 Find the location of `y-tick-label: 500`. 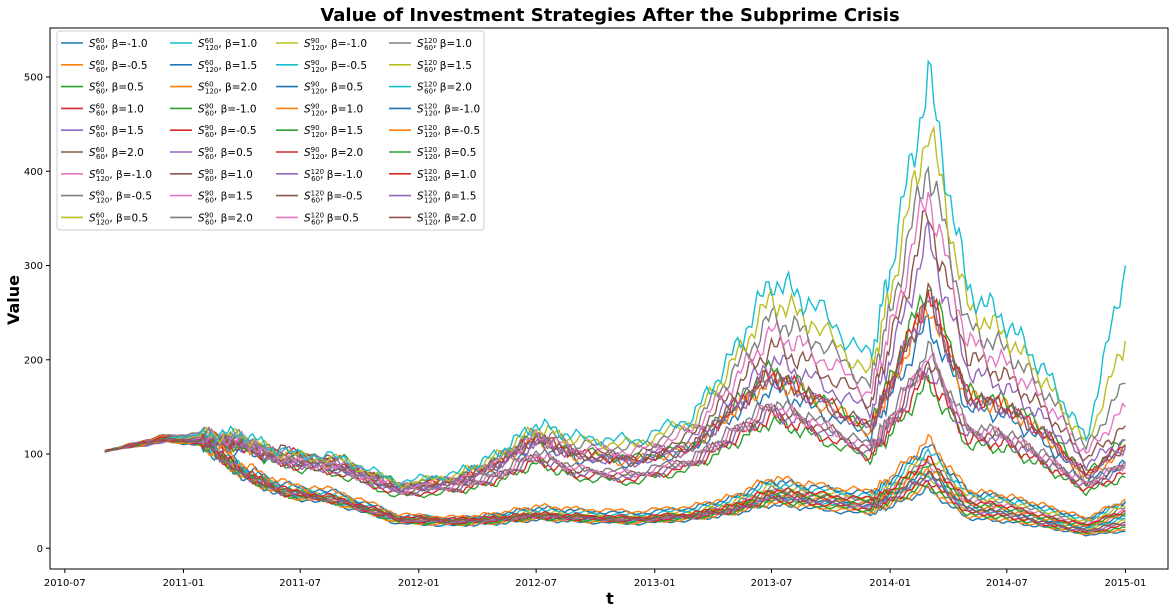

y-tick-label: 500 is located at coordinates (33, 78).